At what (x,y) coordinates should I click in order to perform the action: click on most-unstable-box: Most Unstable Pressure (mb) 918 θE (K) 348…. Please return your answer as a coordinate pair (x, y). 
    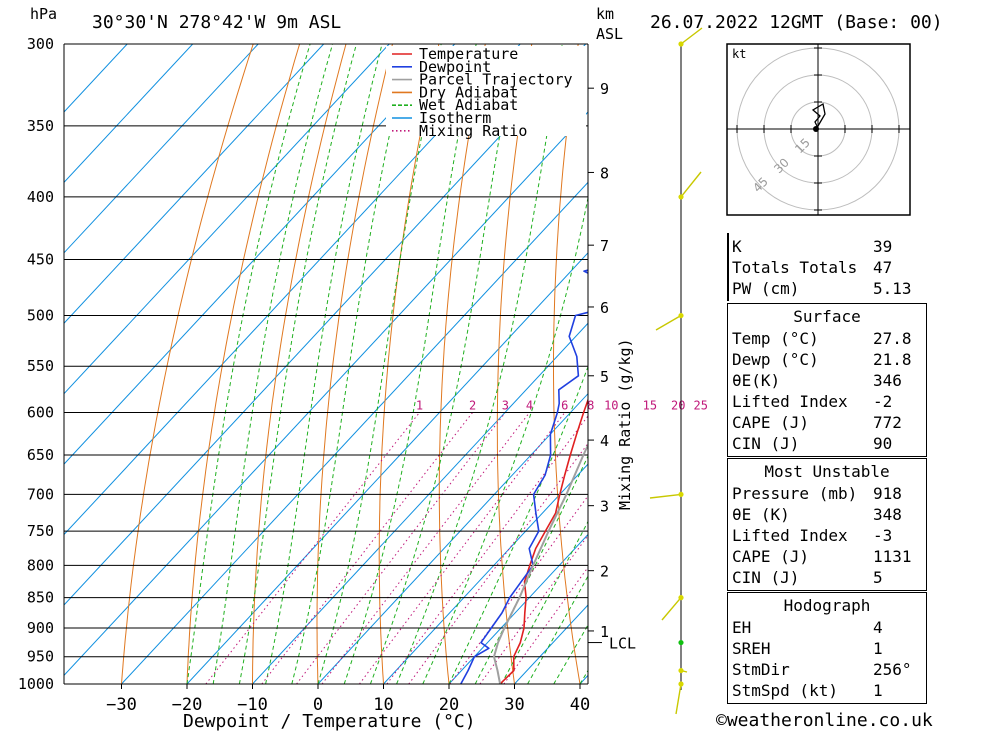
    Looking at the image, I should click on (827, 524).